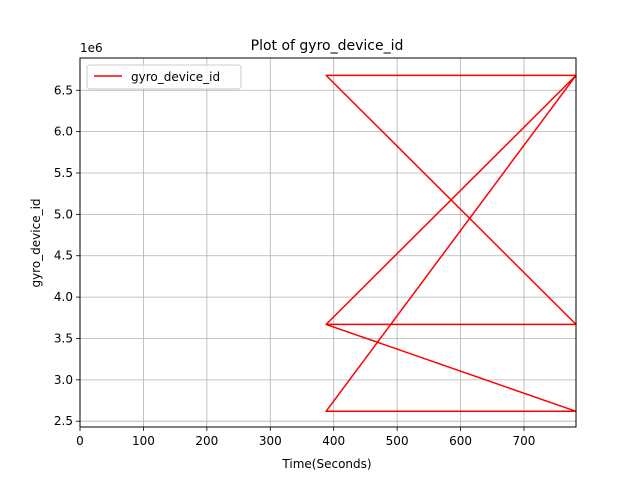 Image resolution: width=640 pixels, height=480 pixels. What do you see at coordinates (143, 441) in the screenshot?
I see `x-tick-label: 100` at bounding box center [143, 441].